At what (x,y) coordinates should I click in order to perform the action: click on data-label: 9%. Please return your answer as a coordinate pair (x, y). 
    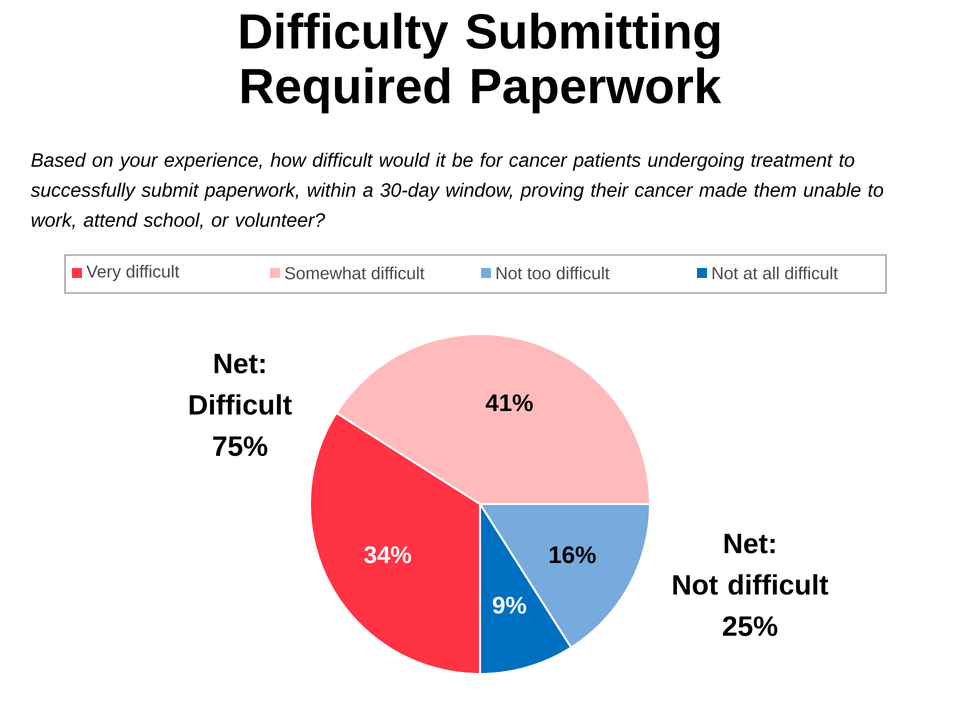
    Looking at the image, I should click on (509, 605).